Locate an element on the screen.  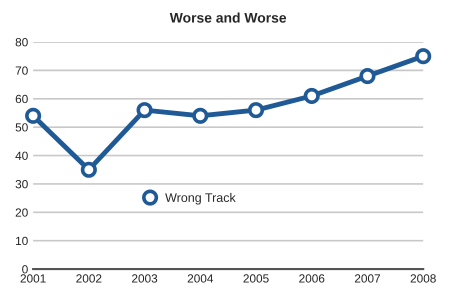
chart-title: Worse and Worse is located at coordinates (228, 17).